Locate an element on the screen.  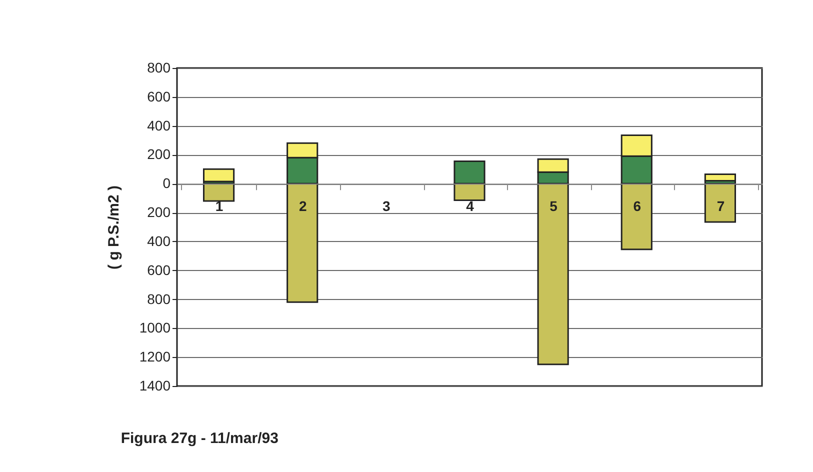
x-tick-label: 3 is located at coordinates (386, 206).